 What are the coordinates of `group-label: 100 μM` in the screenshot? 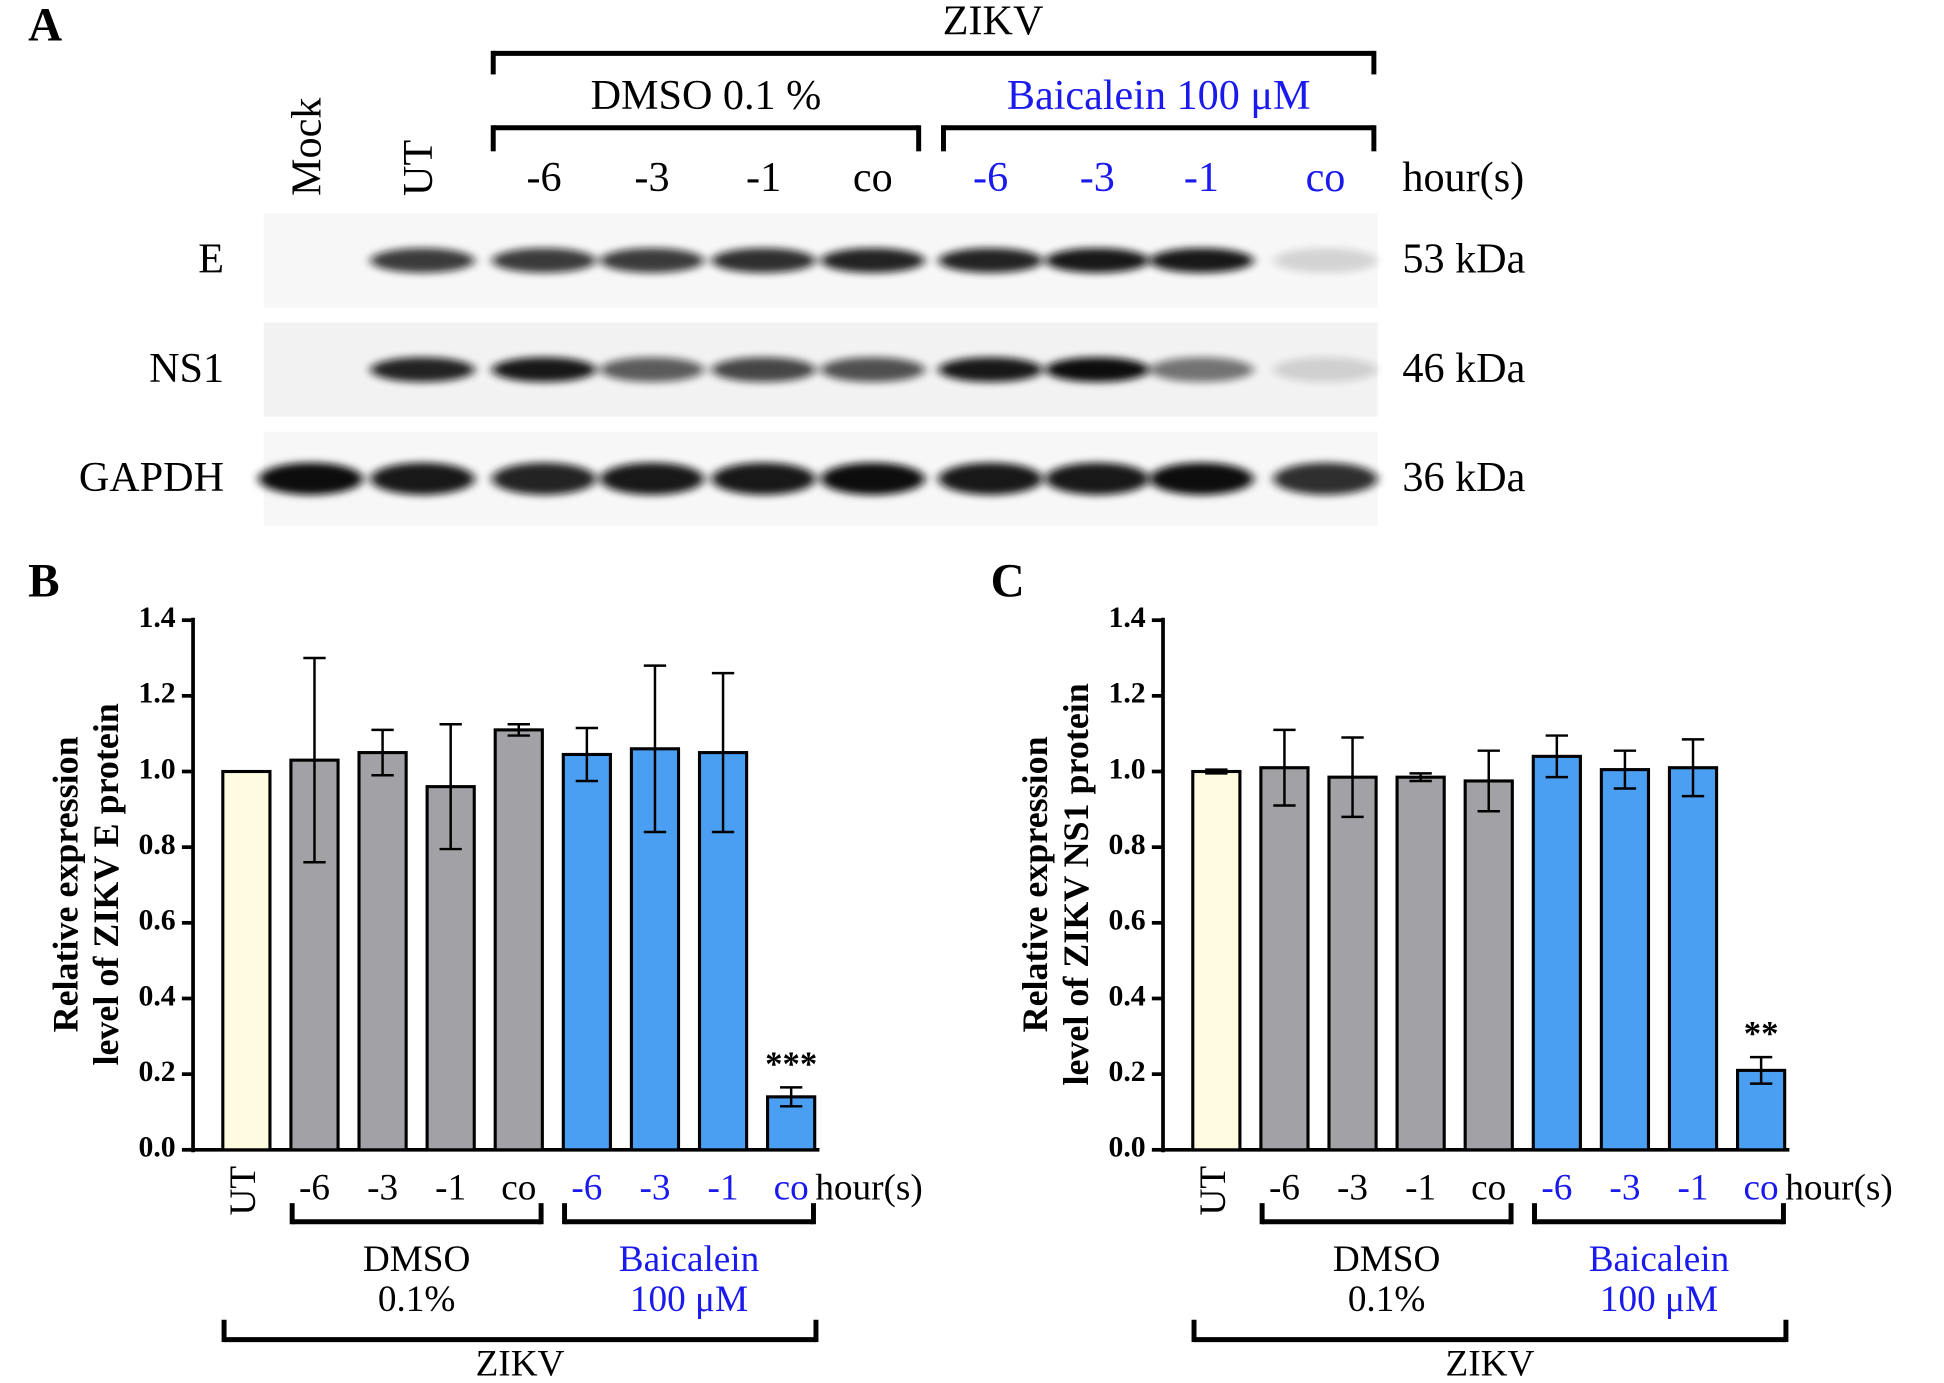 It's located at (1659, 1299).